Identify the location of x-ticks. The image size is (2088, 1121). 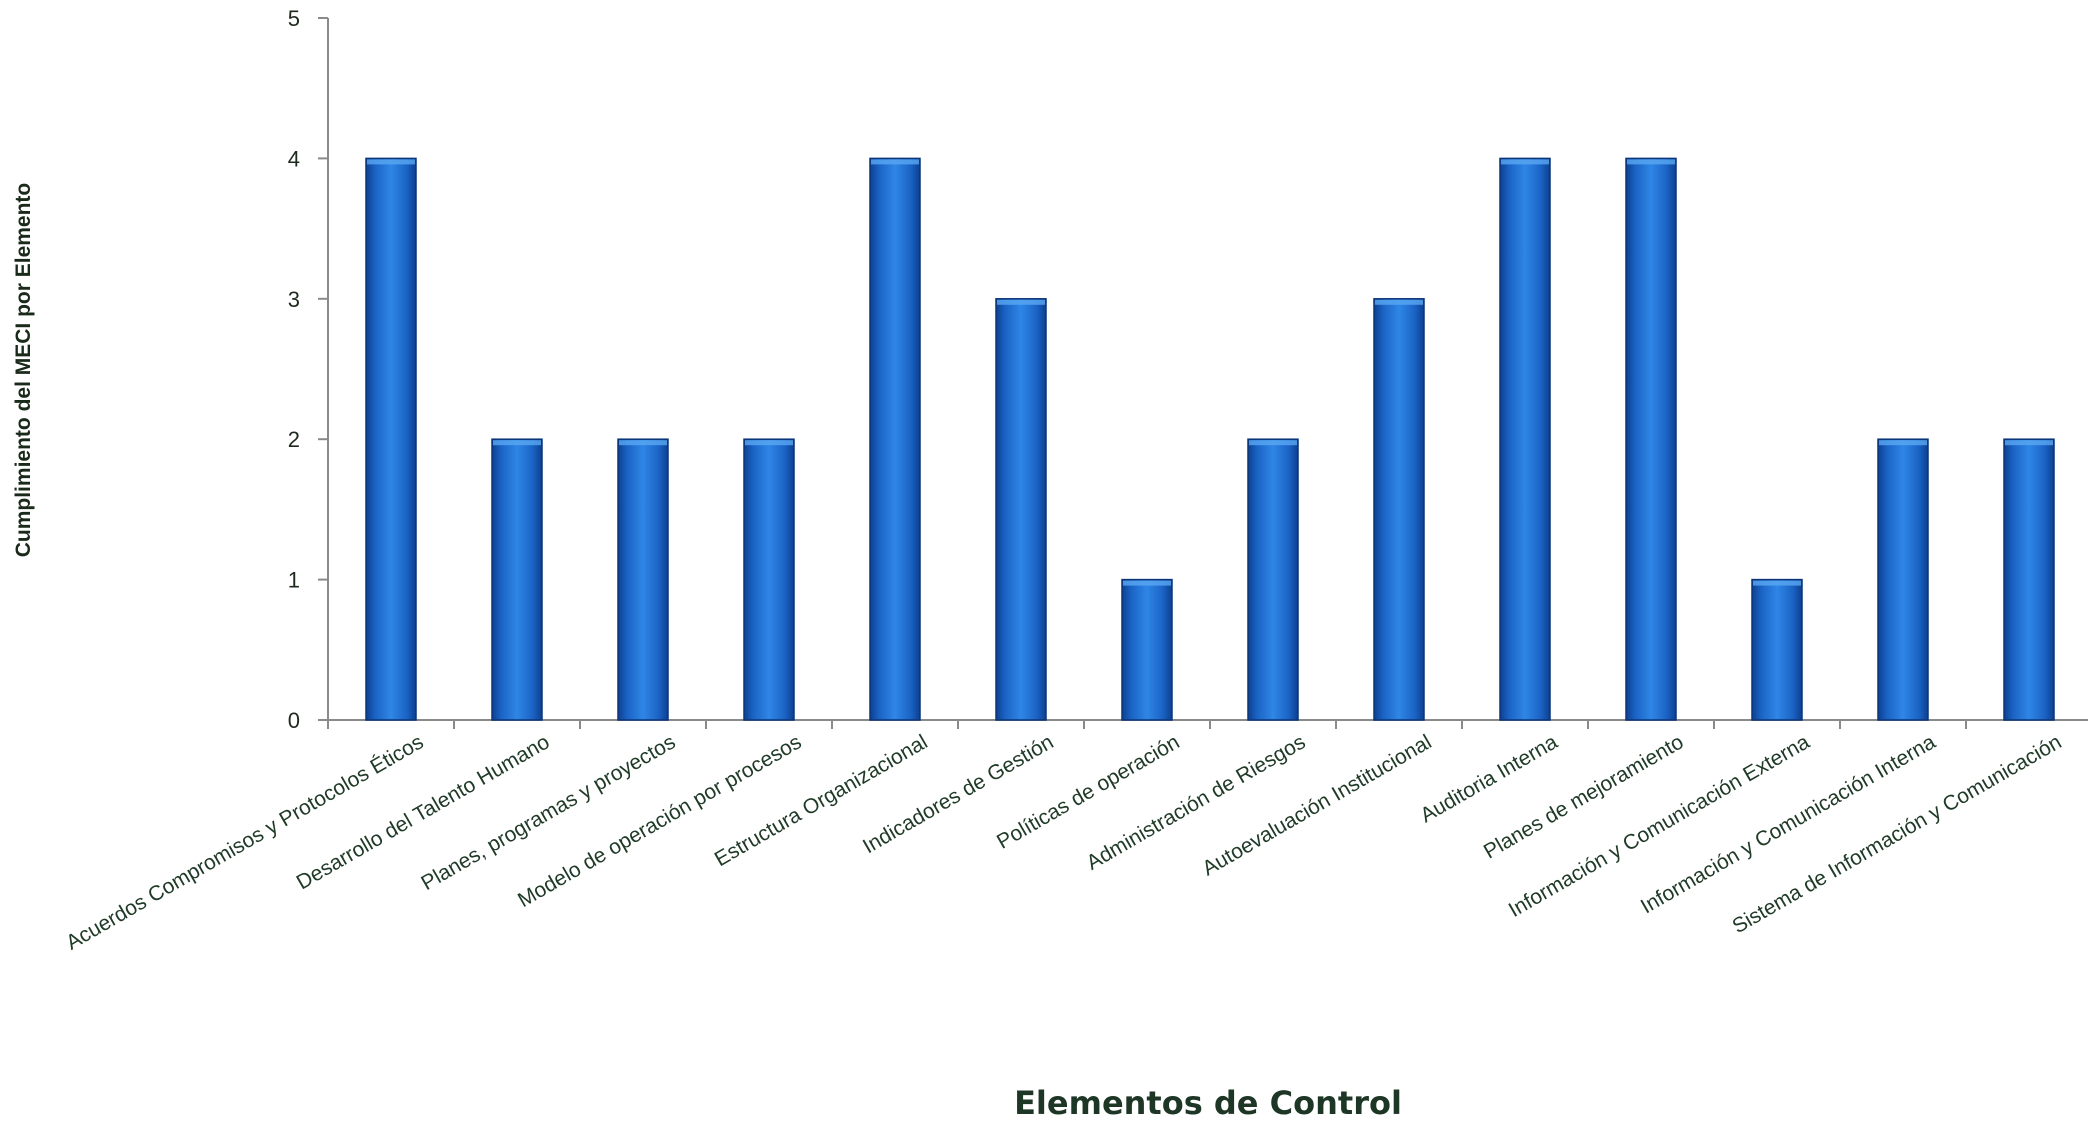
(1147, 724).